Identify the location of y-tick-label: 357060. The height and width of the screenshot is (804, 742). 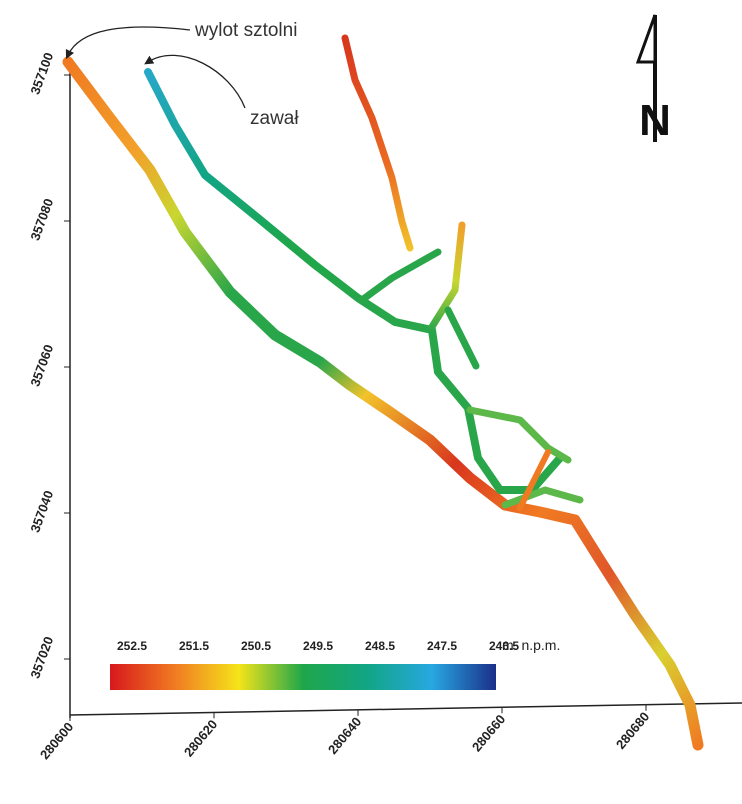
(41, 366).